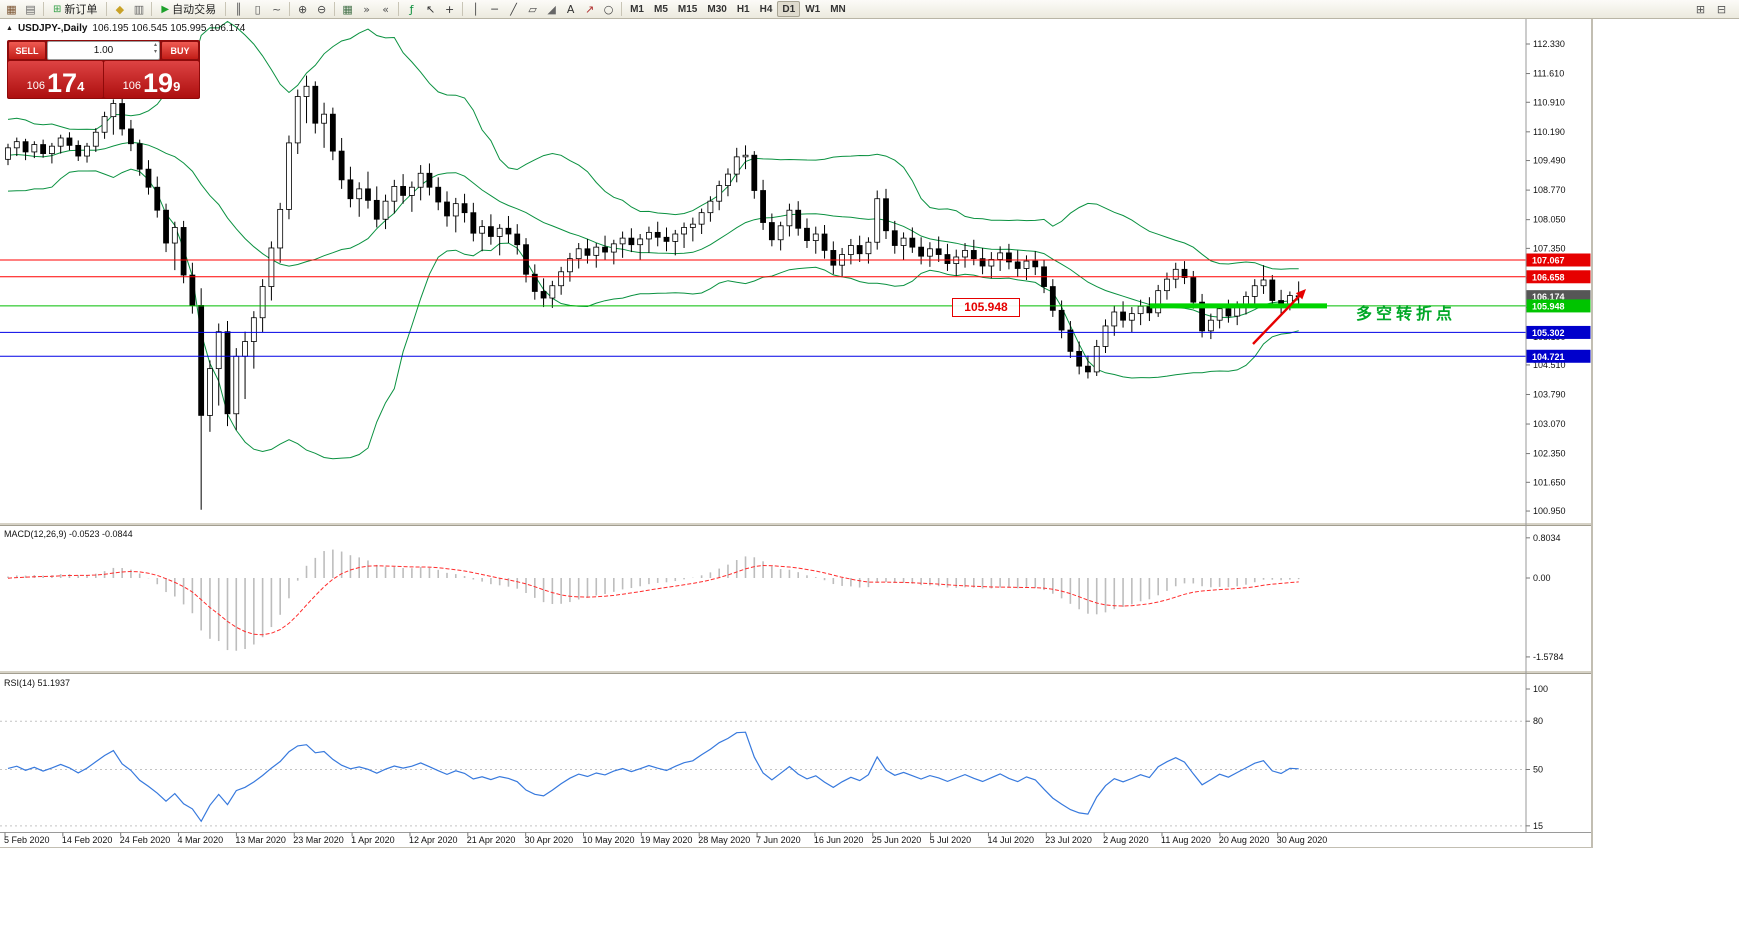 Image resolution: width=1739 pixels, height=938 pixels. I want to click on horizontal-line-icon: ─, so click(494, 9).